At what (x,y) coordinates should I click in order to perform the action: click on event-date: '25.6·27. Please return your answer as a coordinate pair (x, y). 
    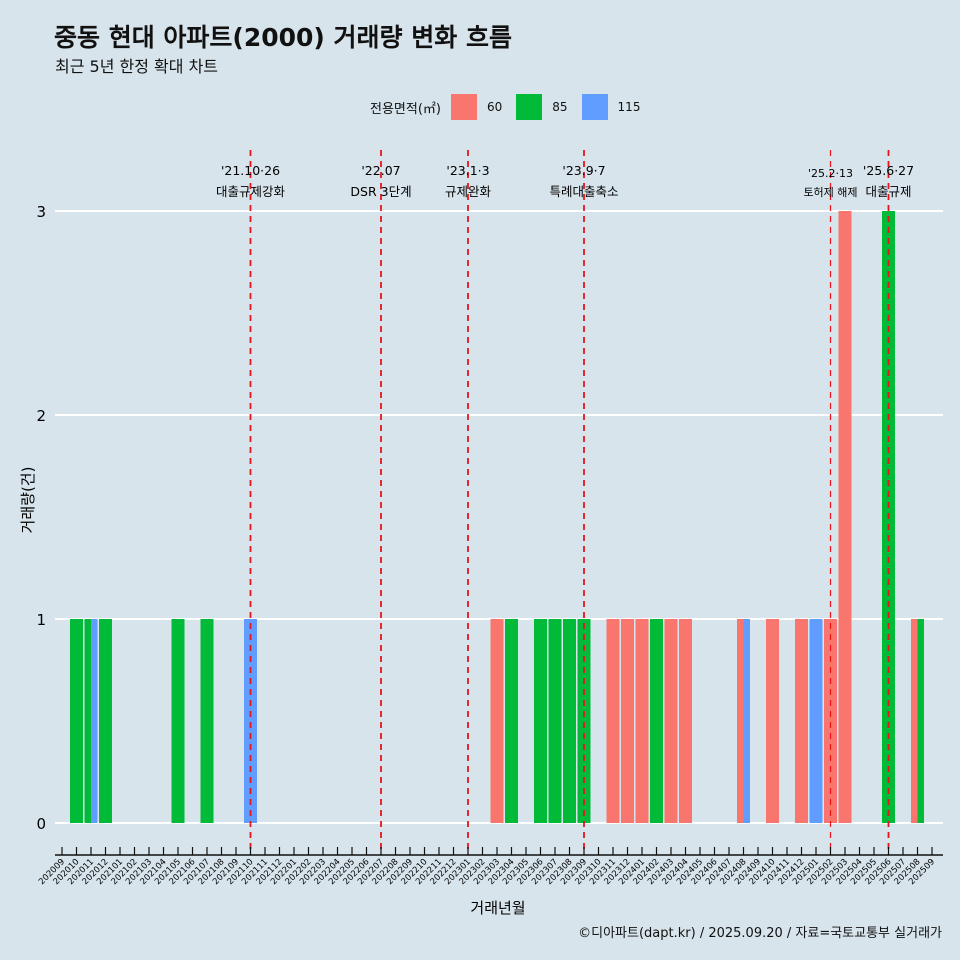
    Looking at the image, I should click on (888, 170).